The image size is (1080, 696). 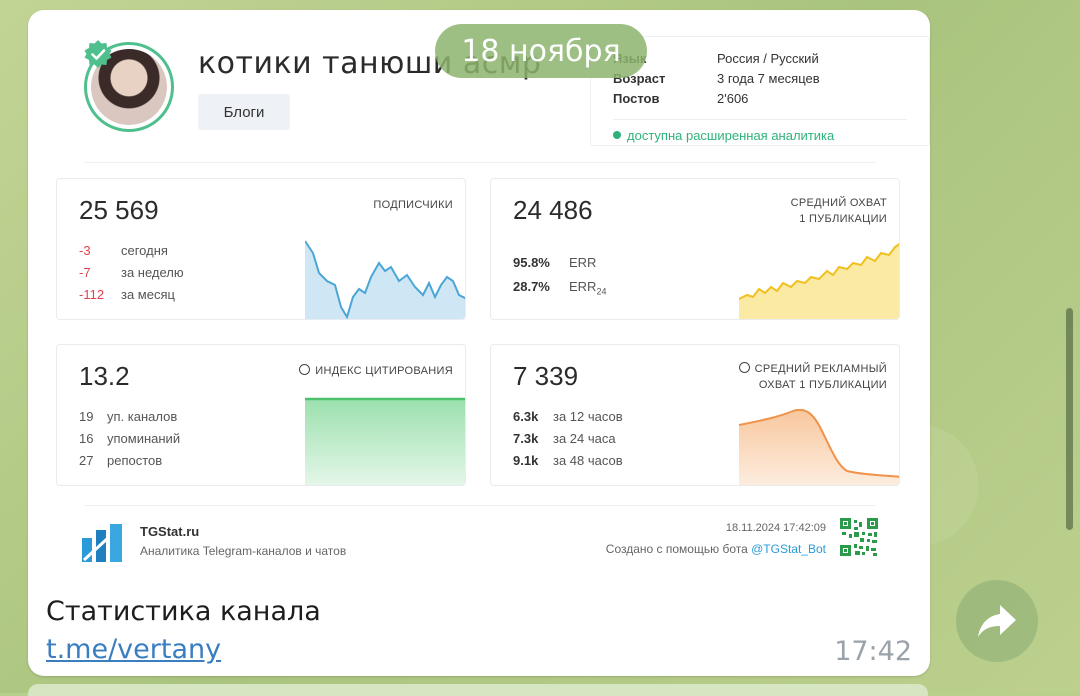 What do you see at coordinates (413, 205) in the screenshot?
I see `subscribers-title: подписчики` at bounding box center [413, 205].